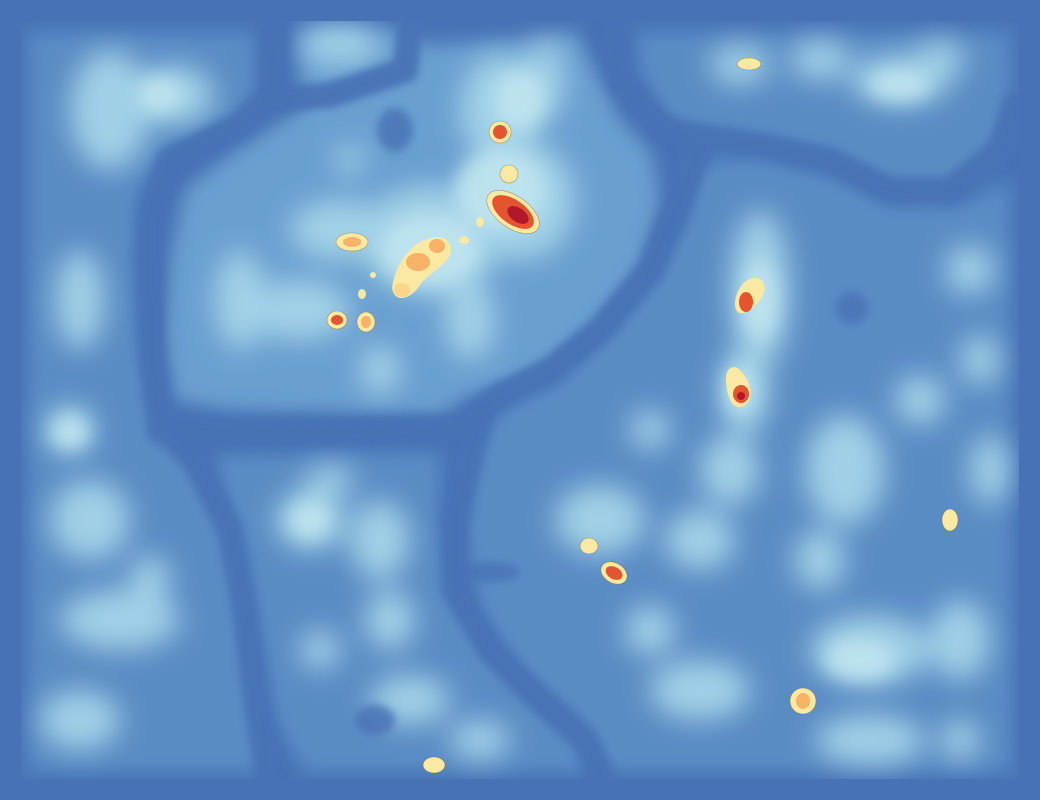 This screenshot has width=1040, height=800. What do you see at coordinates (590, 221) in the screenshot?
I see `boundary-north-east` at bounding box center [590, 221].